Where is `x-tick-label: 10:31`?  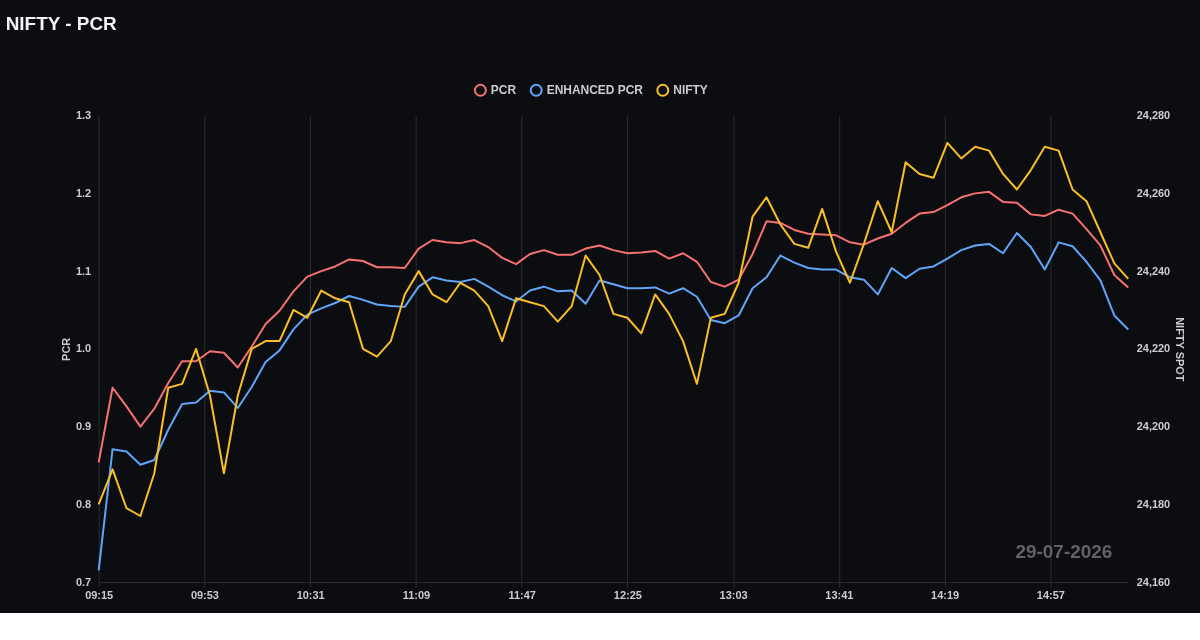 x-tick-label: 10:31 is located at coordinates (310, 594).